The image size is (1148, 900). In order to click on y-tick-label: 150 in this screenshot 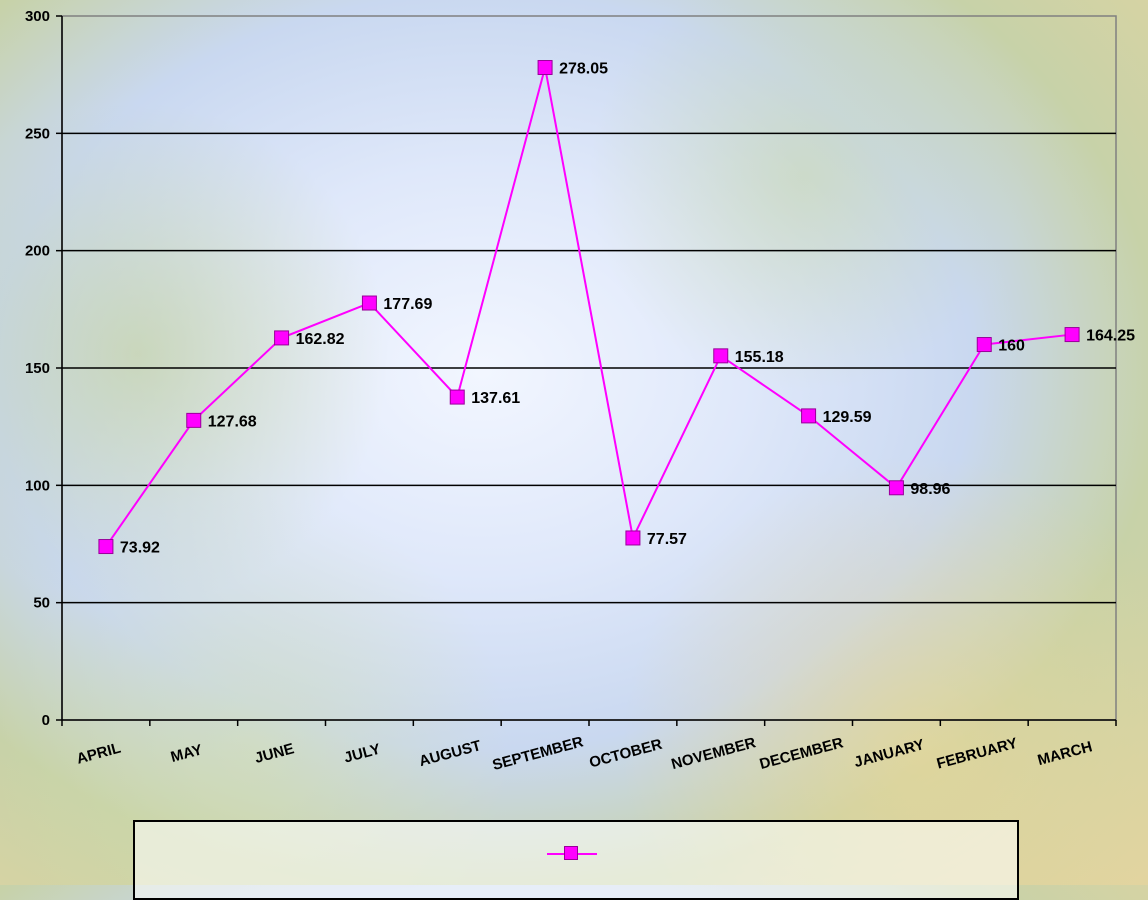, I will do `click(37, 368)`.